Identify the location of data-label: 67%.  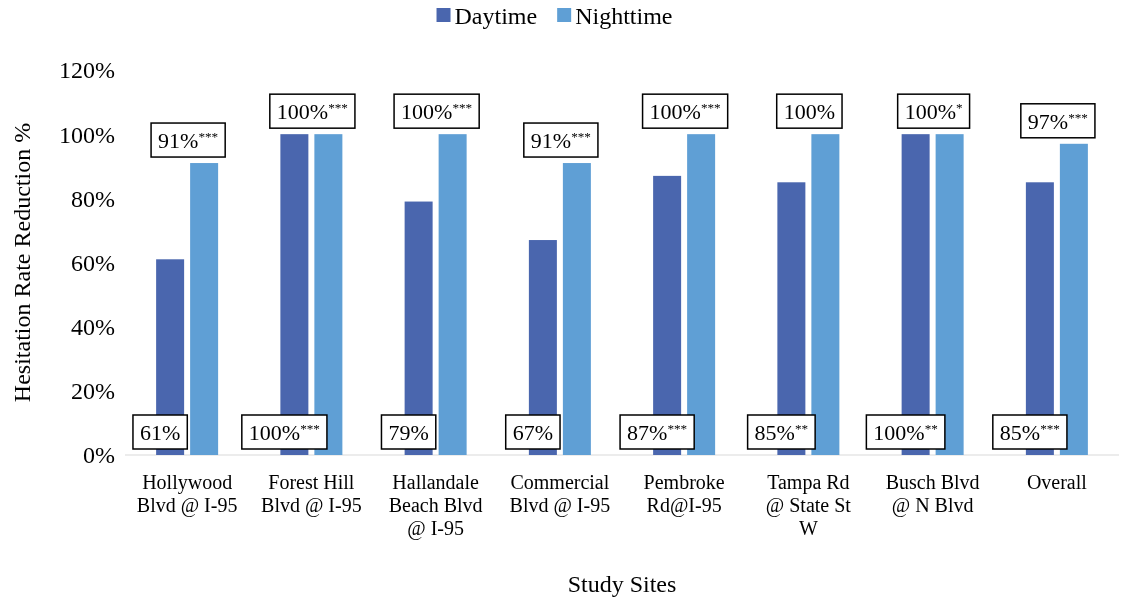
(533, 432).